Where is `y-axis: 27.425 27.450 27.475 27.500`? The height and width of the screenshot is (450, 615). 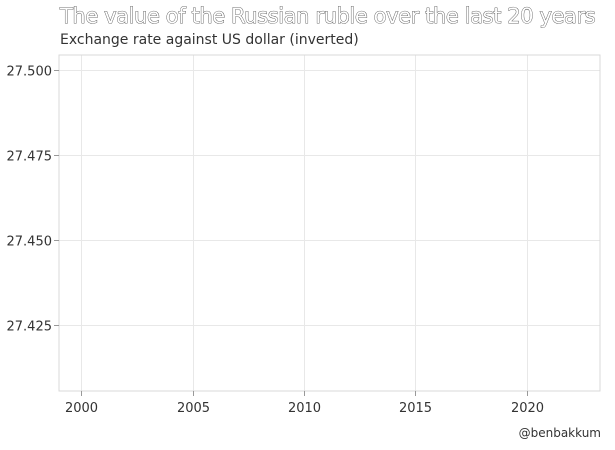
y-axis: 27.425 27.450 27.475 27.500 is located at coordinates (33, 200).